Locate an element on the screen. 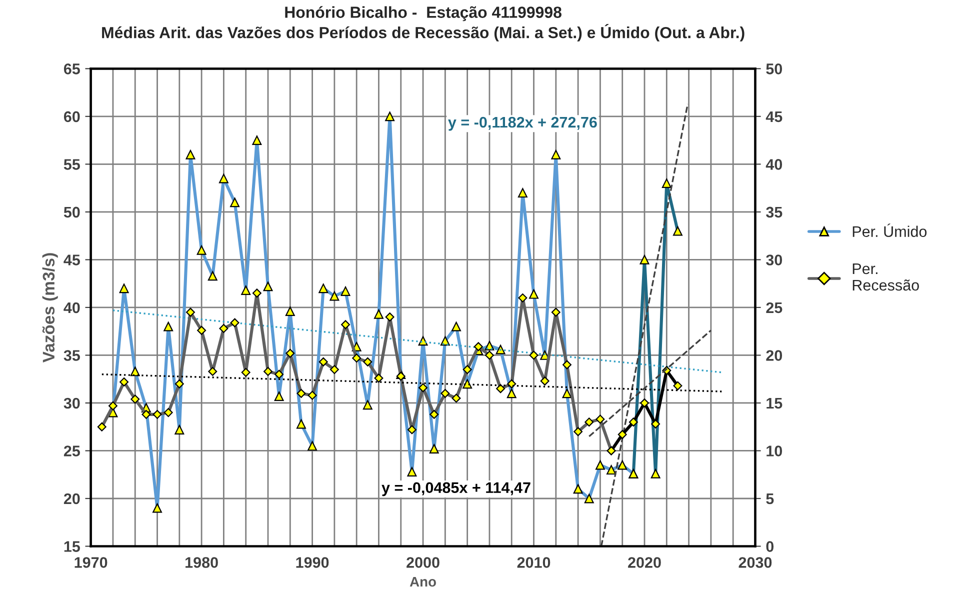 Image resolution: width=956 pixels, height=597 pixels. y-tick-label: 25 is located at coordinates (72, 451).